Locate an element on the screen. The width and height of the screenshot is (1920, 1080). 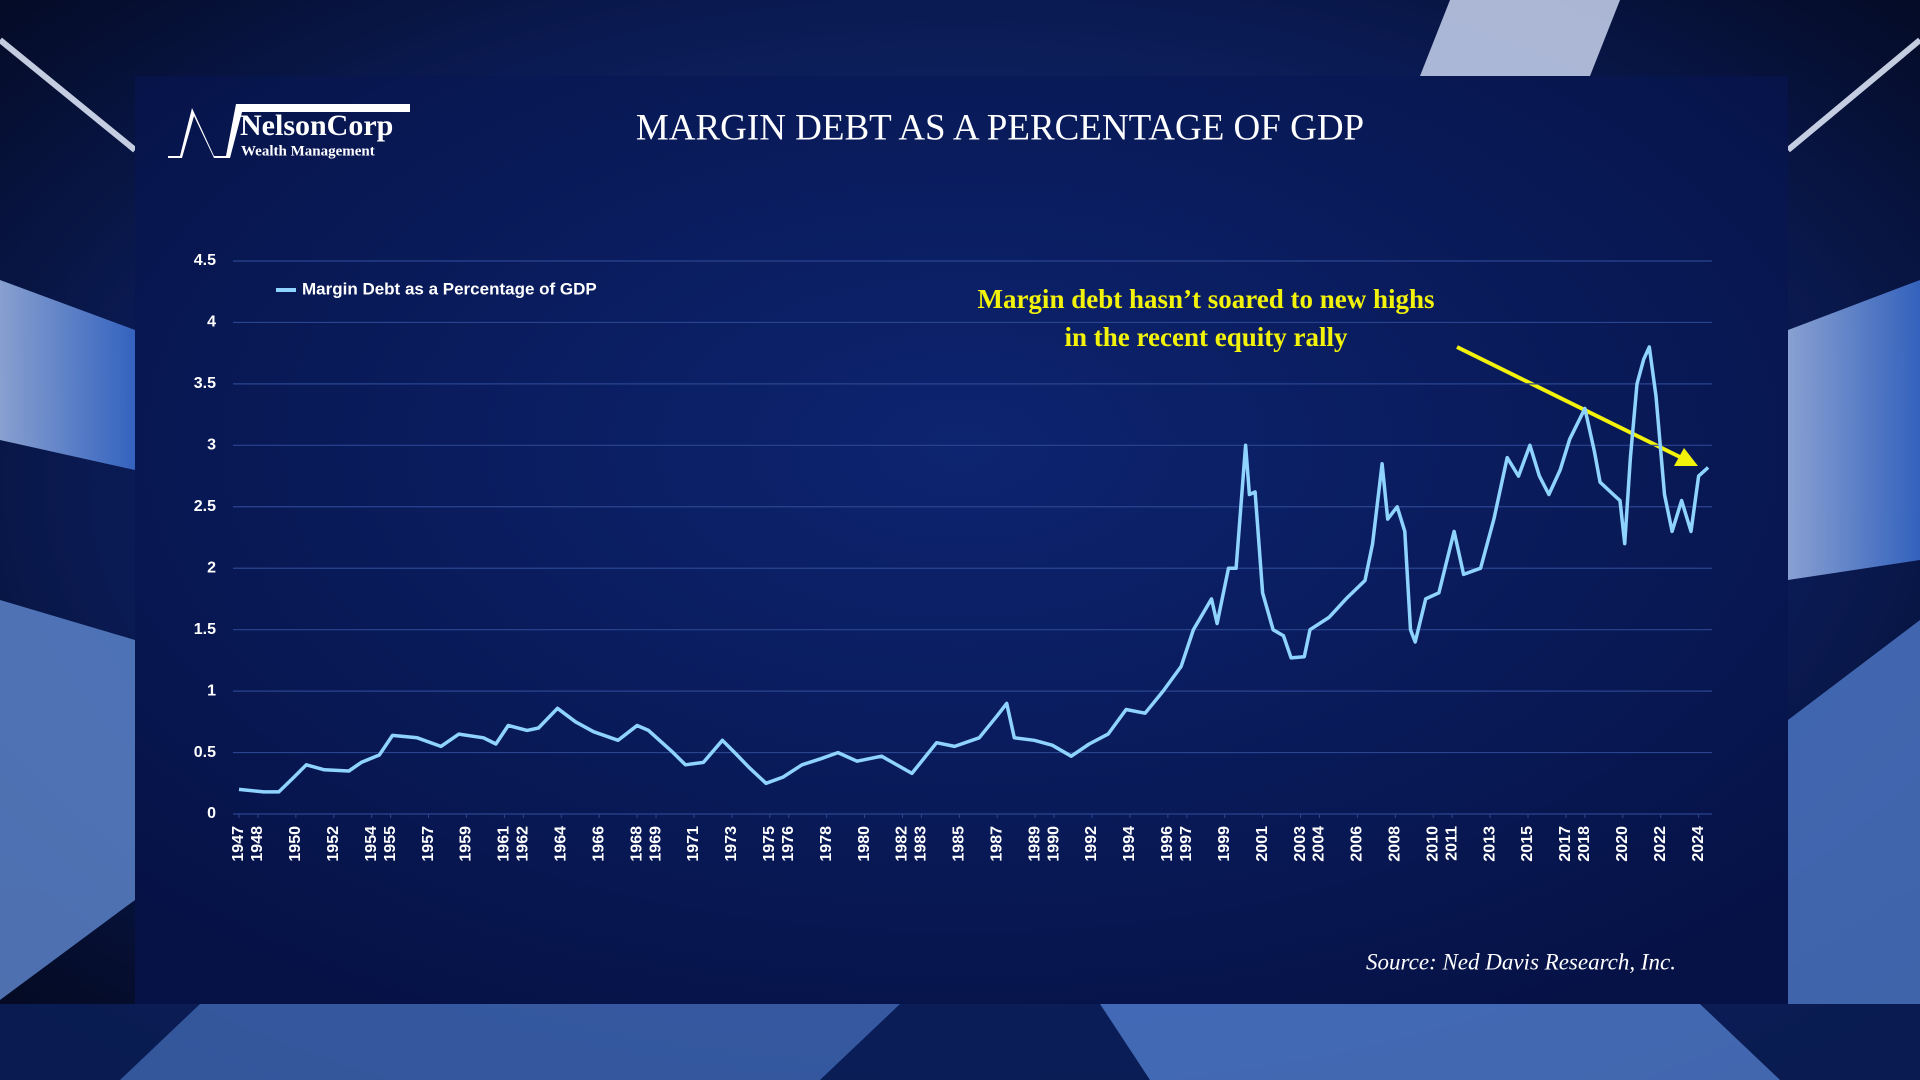
y-tick-label: 1.5 is located at coordinates (205, 629).